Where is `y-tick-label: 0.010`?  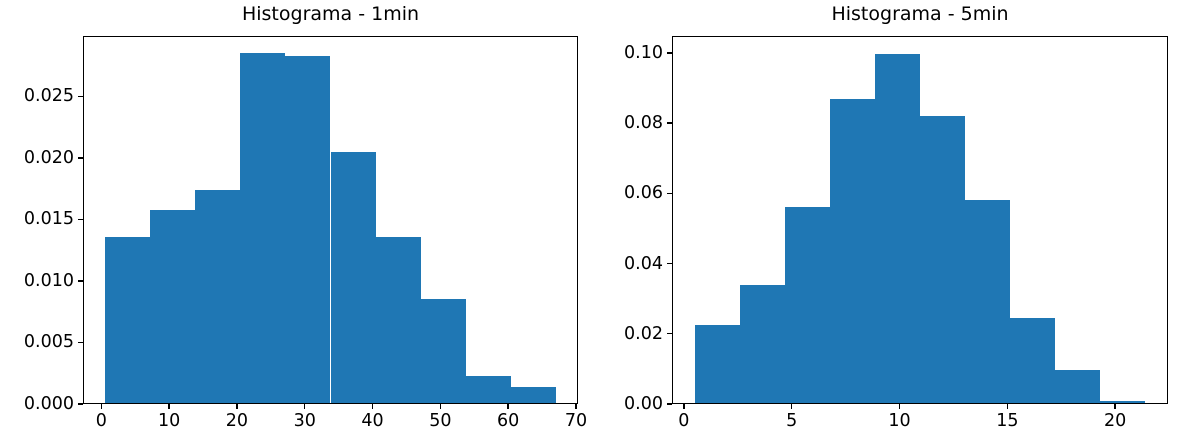 y-tick-label: 0.010 is located at coordinates (48, 280).